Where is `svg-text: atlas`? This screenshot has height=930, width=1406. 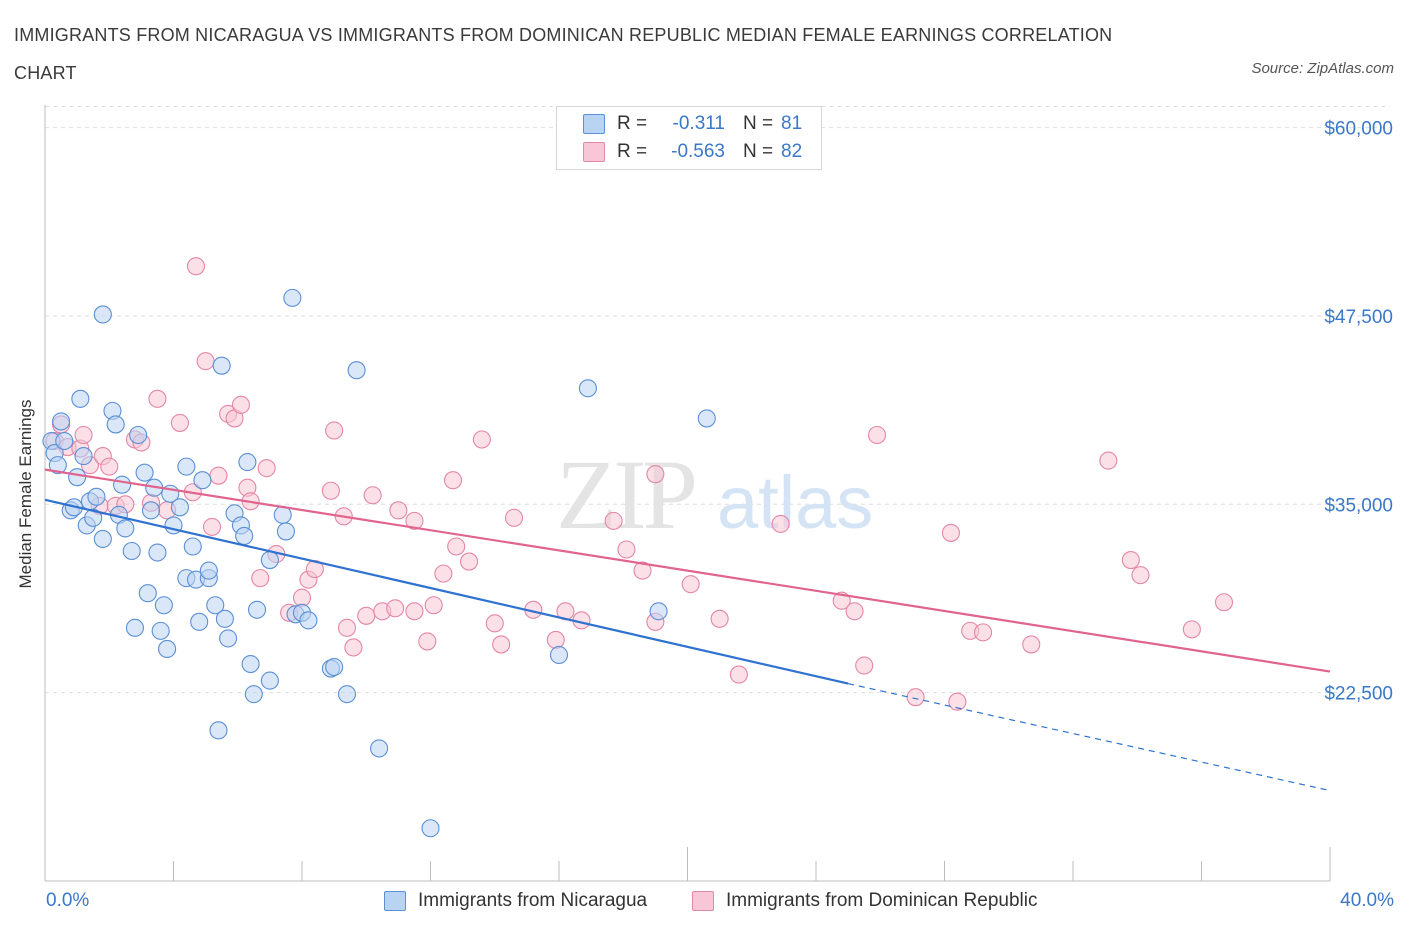
svg-text: atlas is located at coordinates (795, 502).